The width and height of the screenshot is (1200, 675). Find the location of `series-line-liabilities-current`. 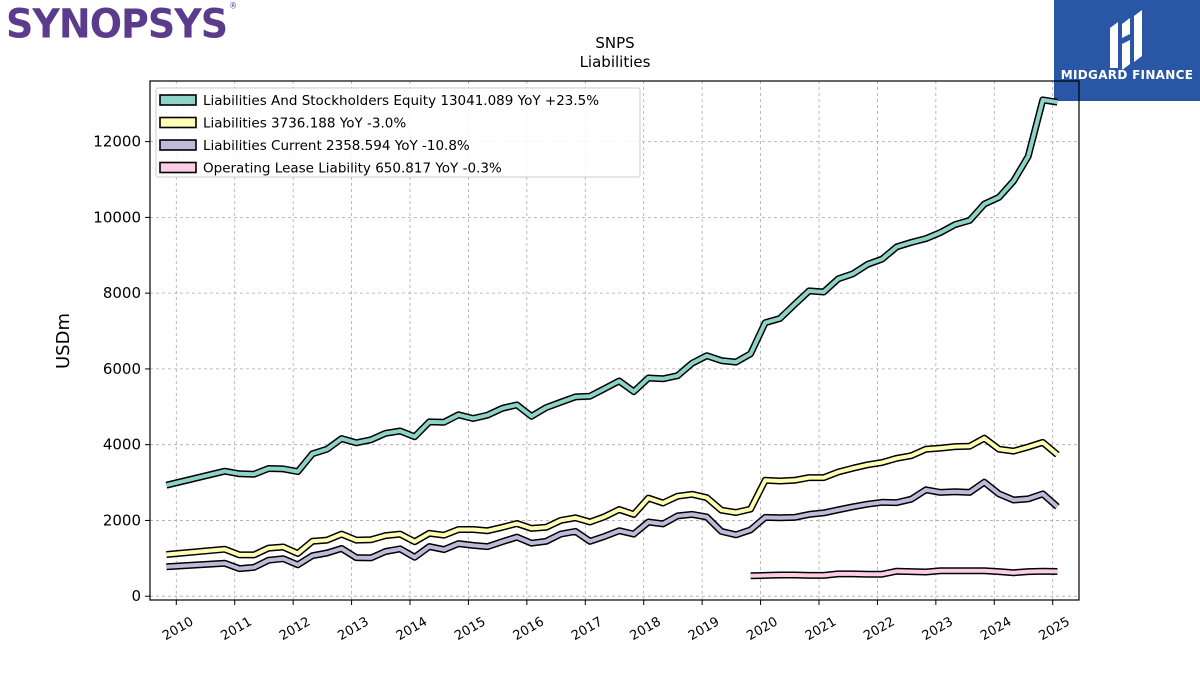

series-line-liabilities-current is located at coordinates (612, 525).